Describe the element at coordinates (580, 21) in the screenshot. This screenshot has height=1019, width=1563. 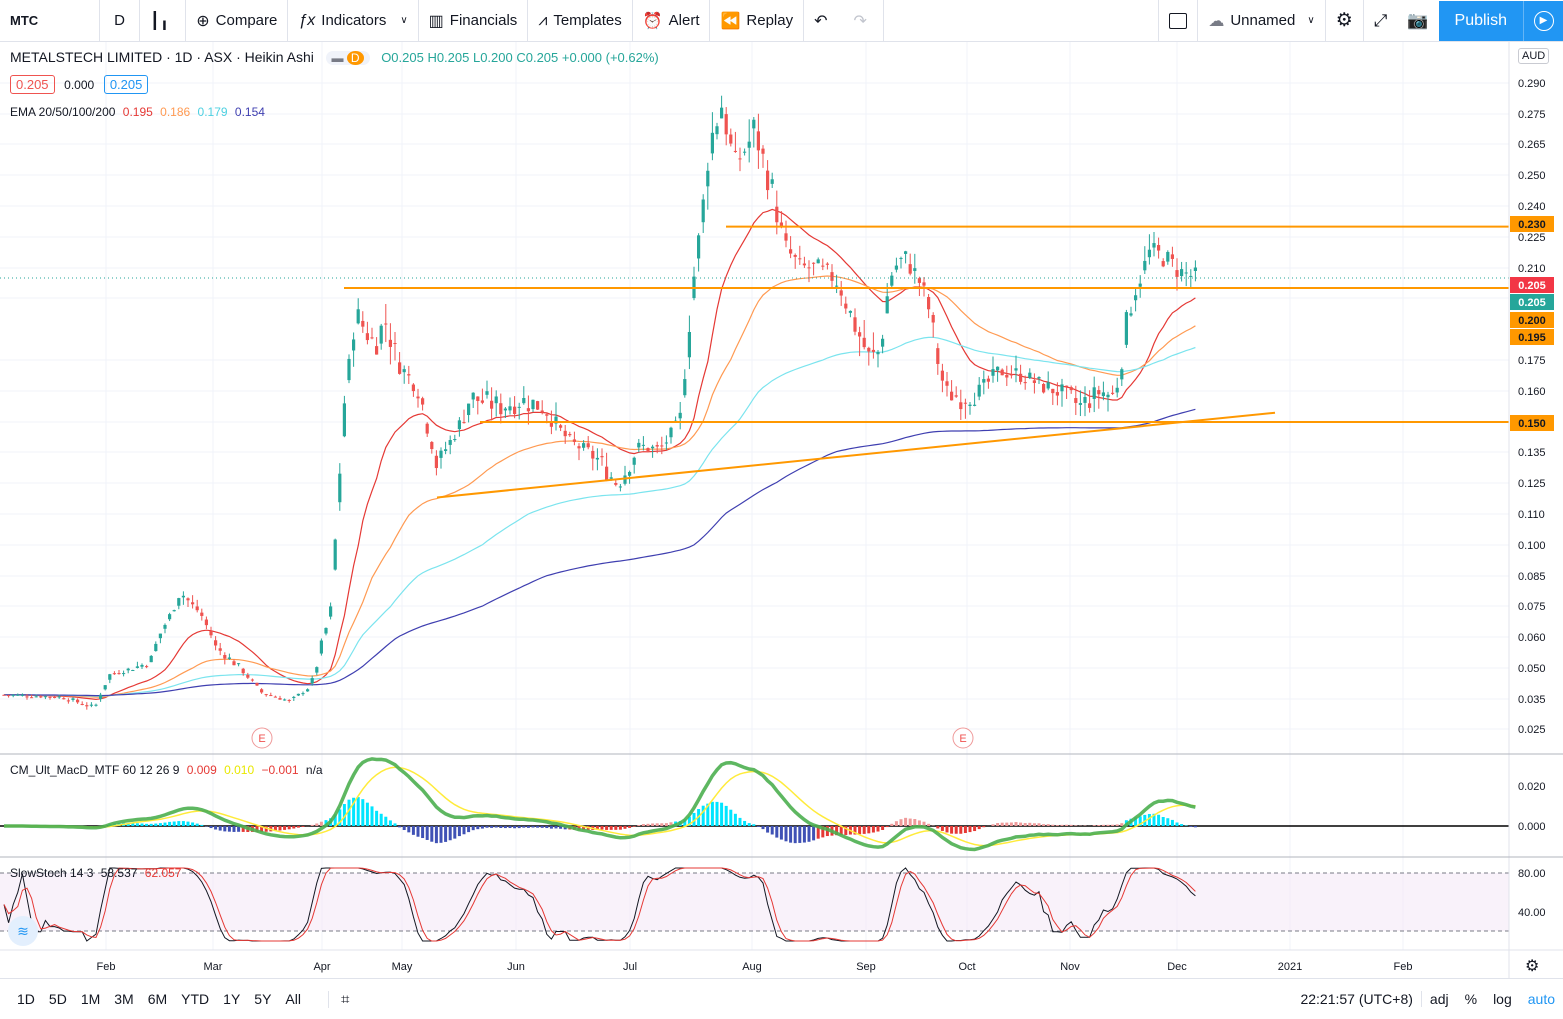
I see `templates-button: ⩘ Templates` at that location.